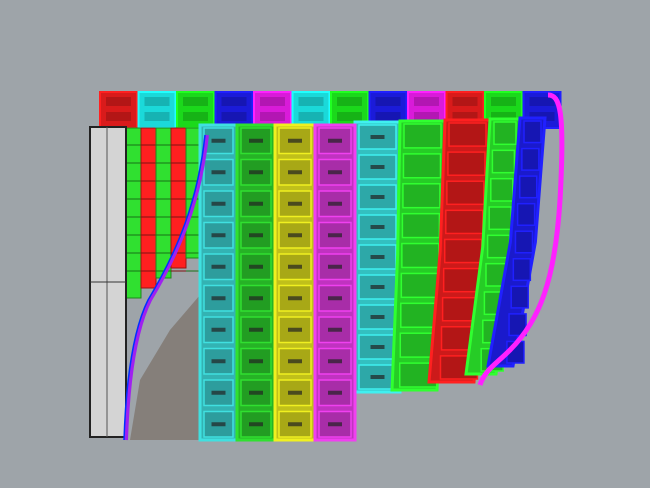 This screenshot has width=650, height=488. What do you see at coordinates (108, 282) in the screenshot?
I see `gray-frame-panel` at bounding box center [108, 282].